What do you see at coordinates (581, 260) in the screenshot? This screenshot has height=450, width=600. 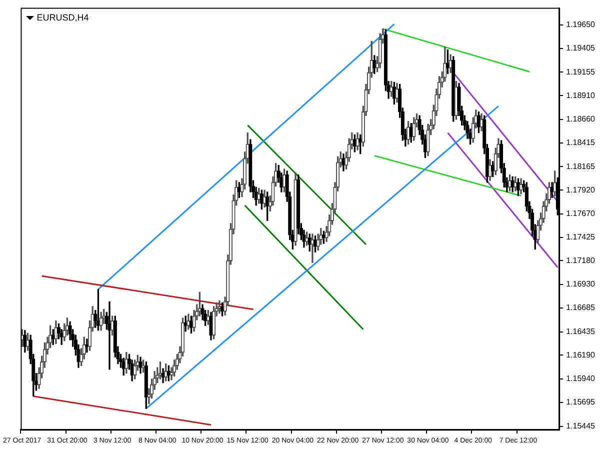 I see `y-tick-label: 1.17180` at bounding box center [581, 260].